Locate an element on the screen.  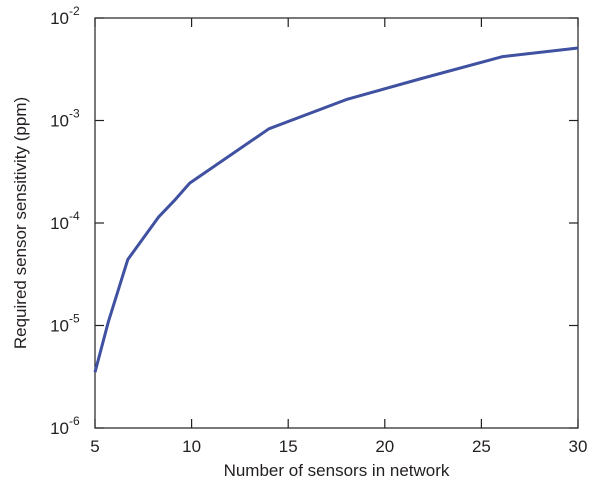
y-tick-label-exponent: -3 is located at coordinates (74, 114).